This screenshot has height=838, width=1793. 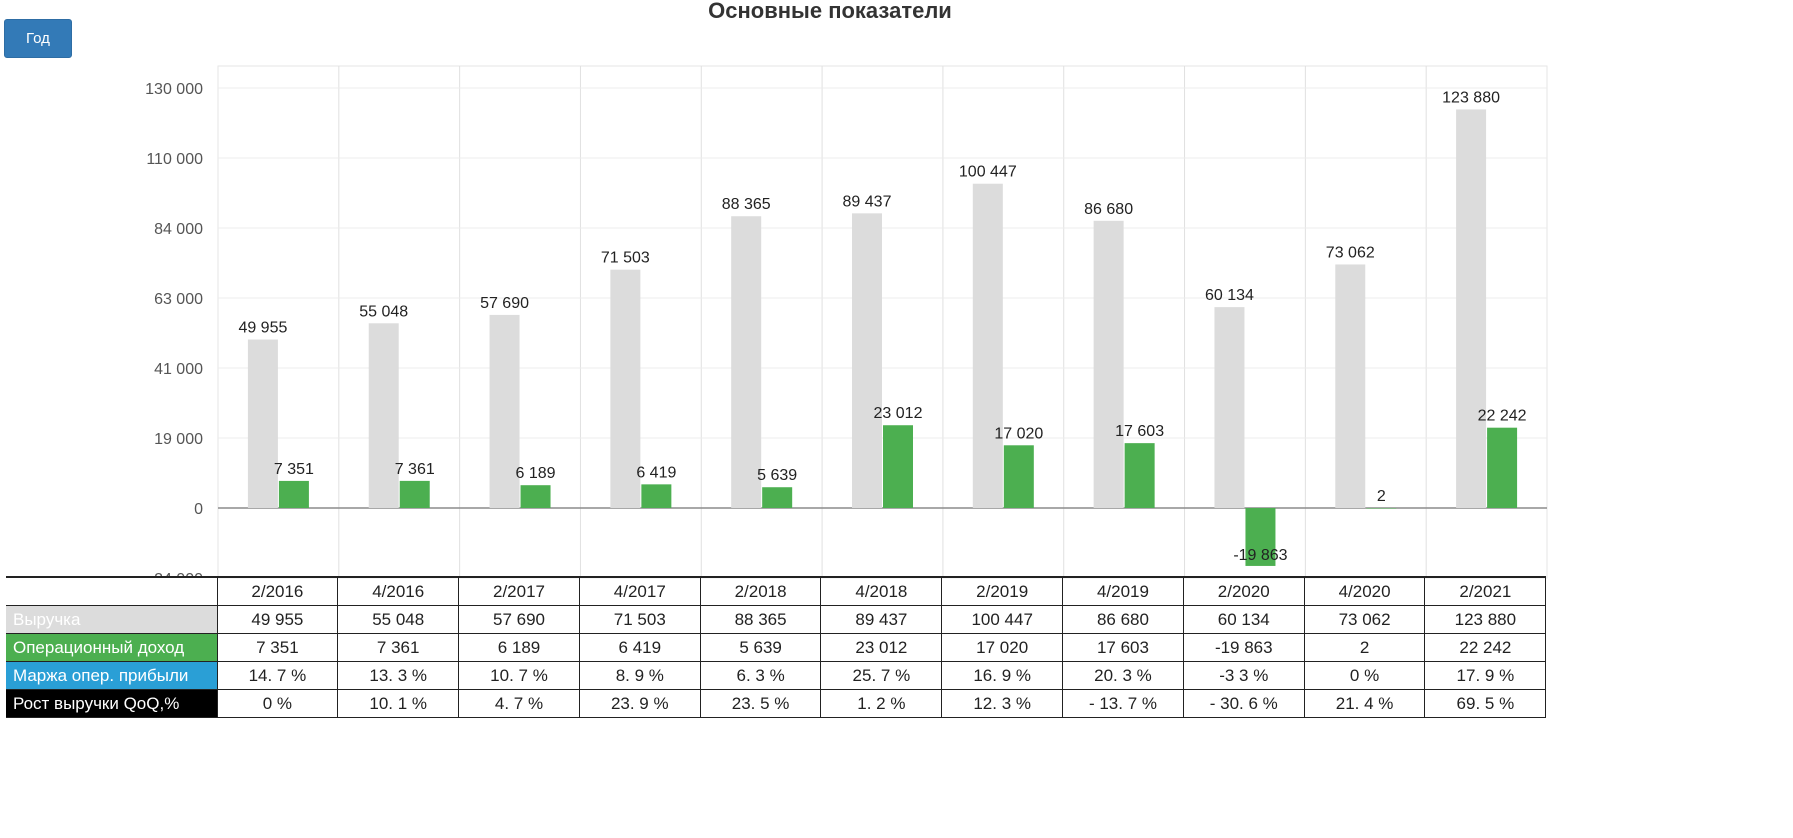 What do you see at coordinates (1123, 619) in the screenshot?
I see `table-cell: 86 680` at bounding box center [1123, 619].